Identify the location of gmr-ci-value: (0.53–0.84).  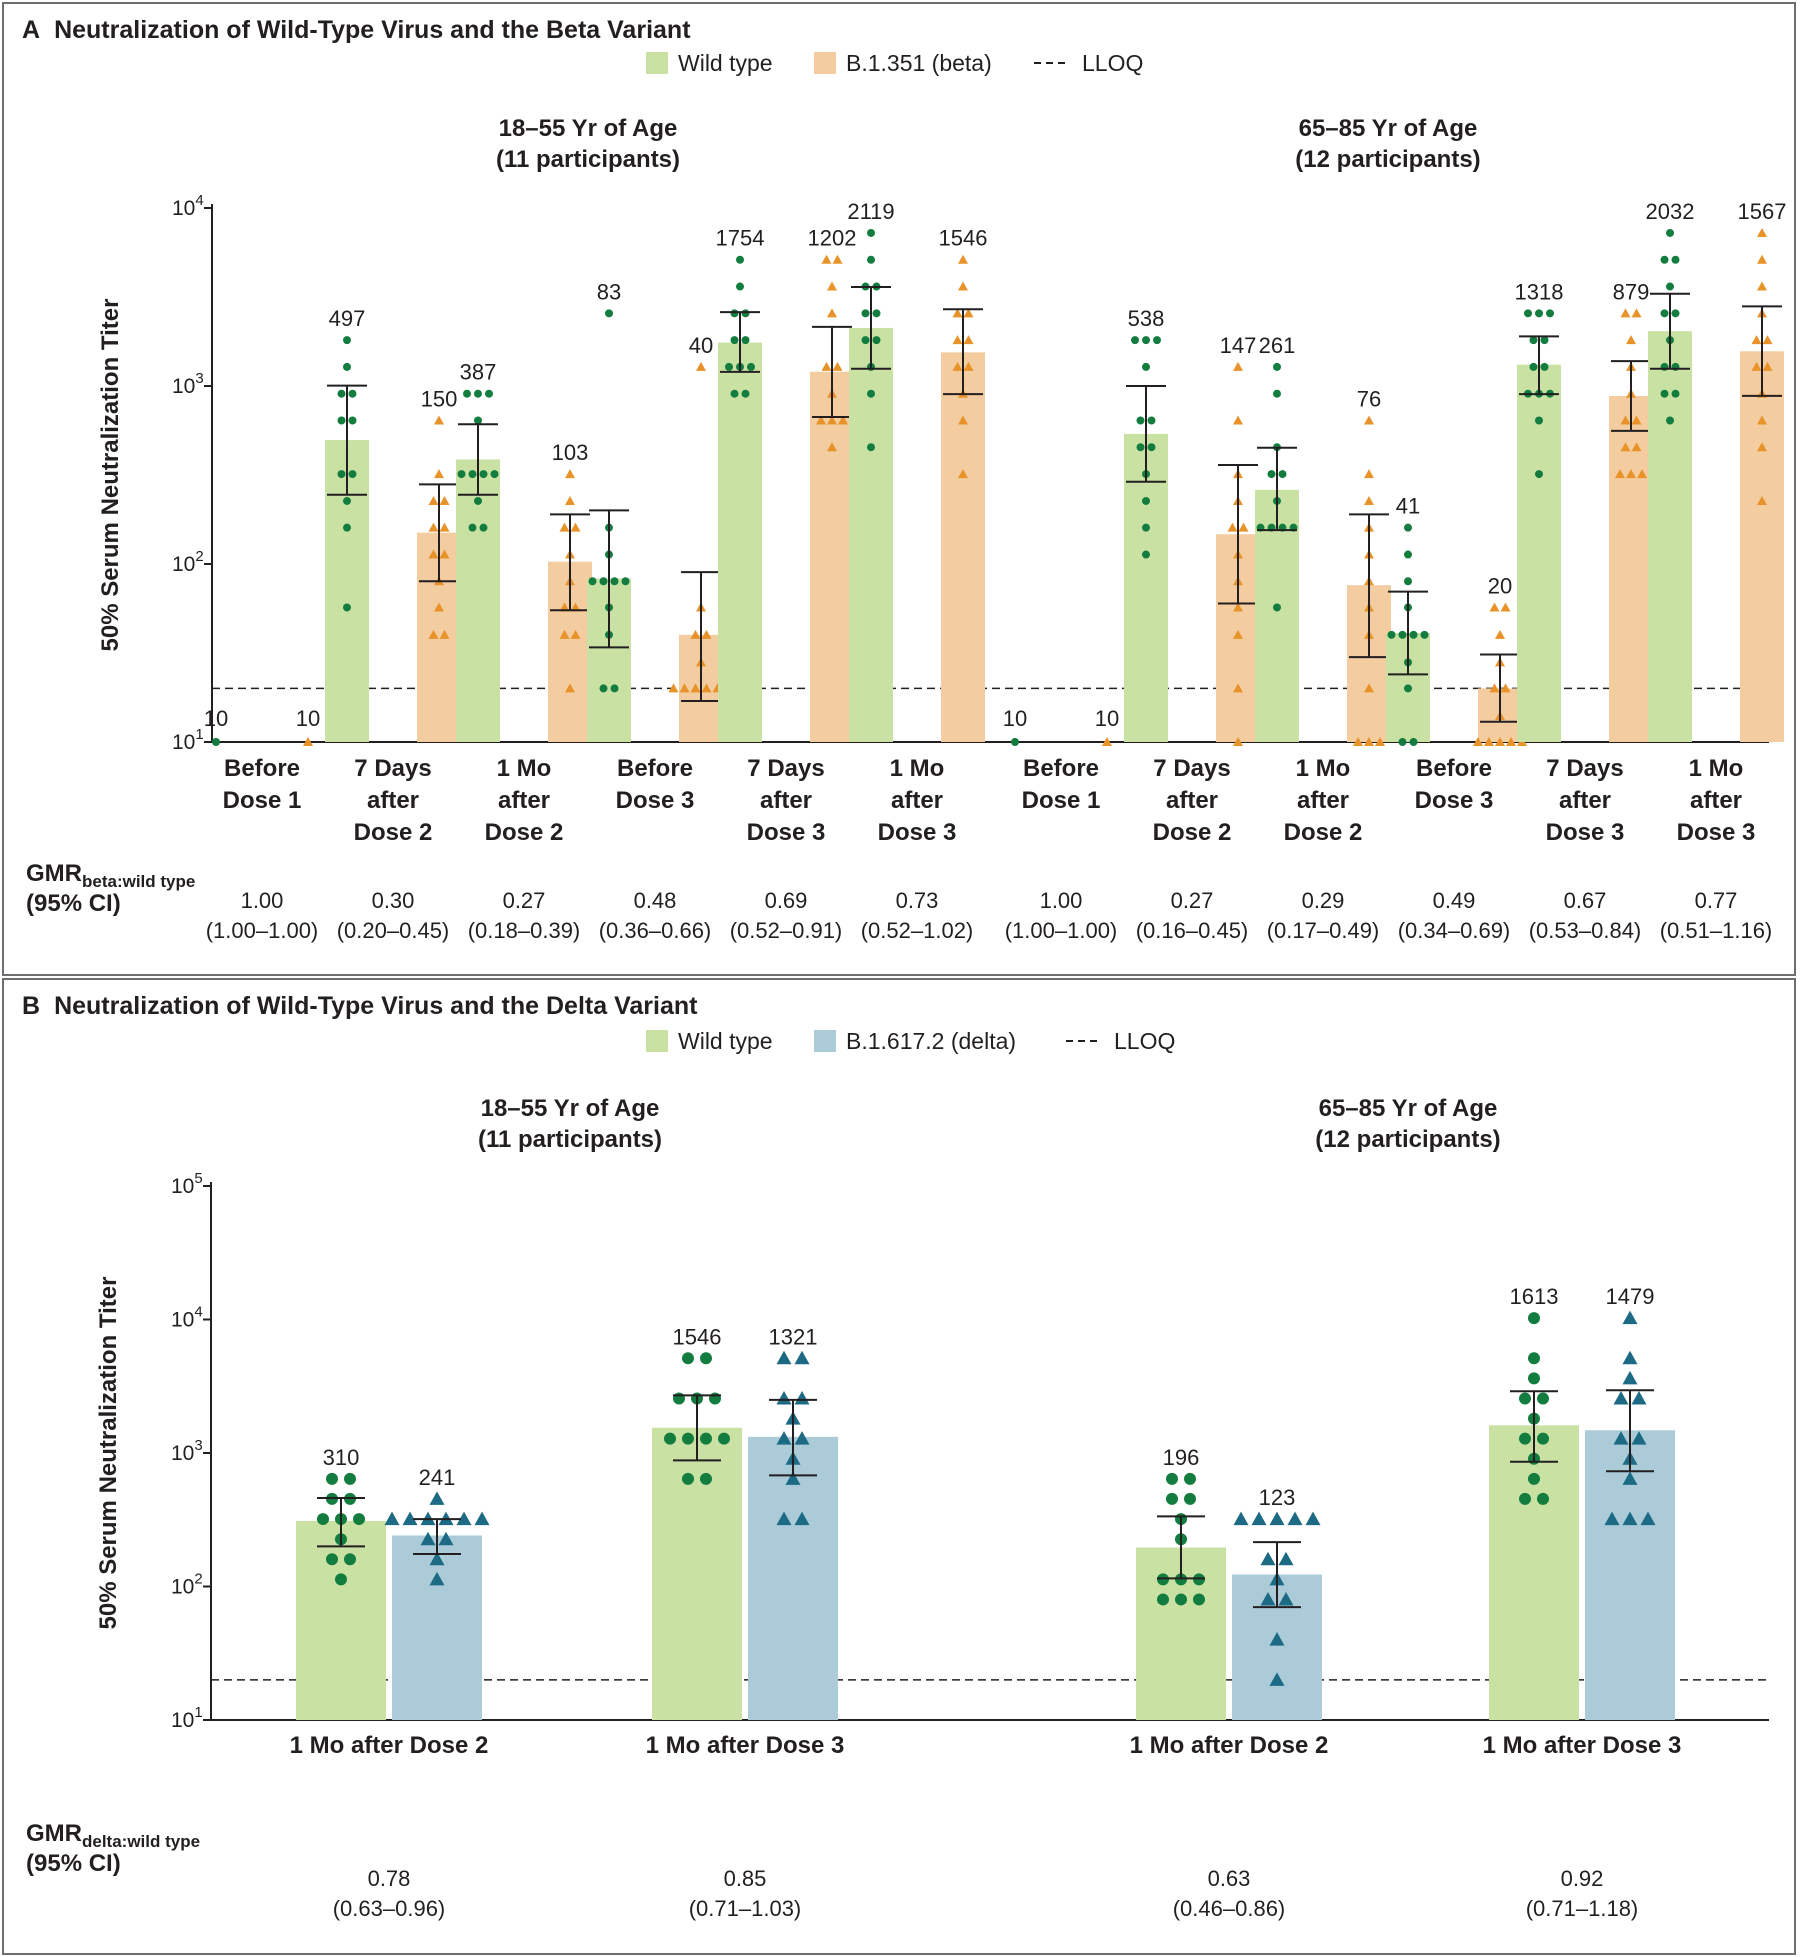
(1585, 930).